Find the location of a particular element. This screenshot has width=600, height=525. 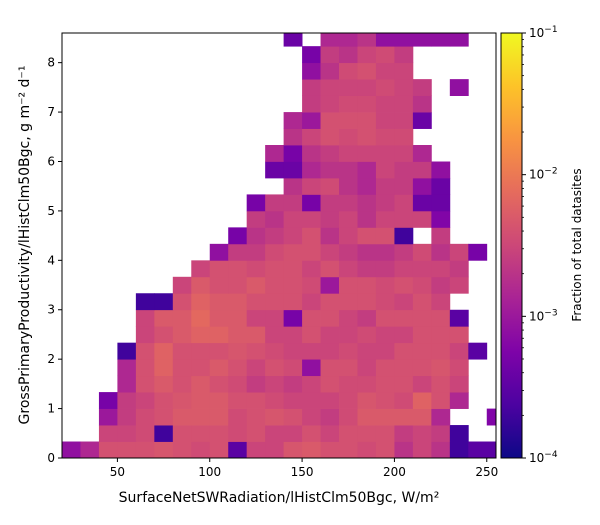

y-tick-label: 2 is located at coordinates (51, 359).